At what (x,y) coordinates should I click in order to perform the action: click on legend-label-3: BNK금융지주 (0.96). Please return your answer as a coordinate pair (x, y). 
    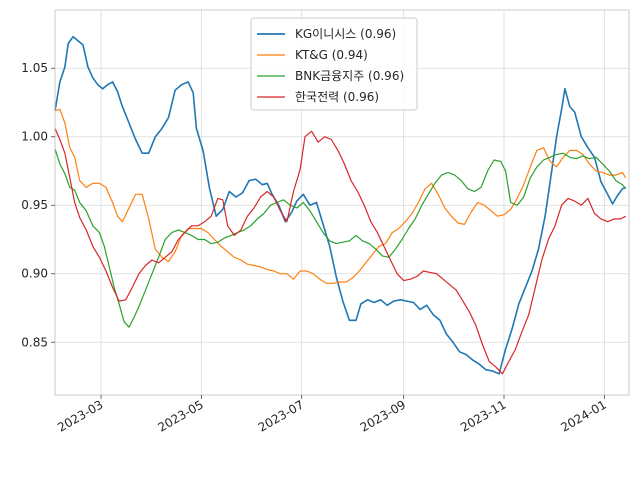
    Looking at the image, I should click on (349, 76).